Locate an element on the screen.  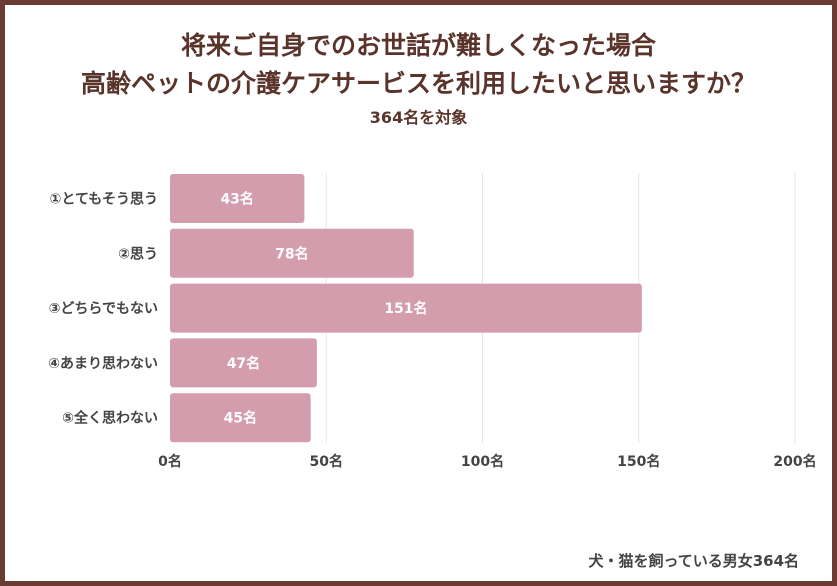
x-tick-label: 150名 is located at coordinates (638, 461).